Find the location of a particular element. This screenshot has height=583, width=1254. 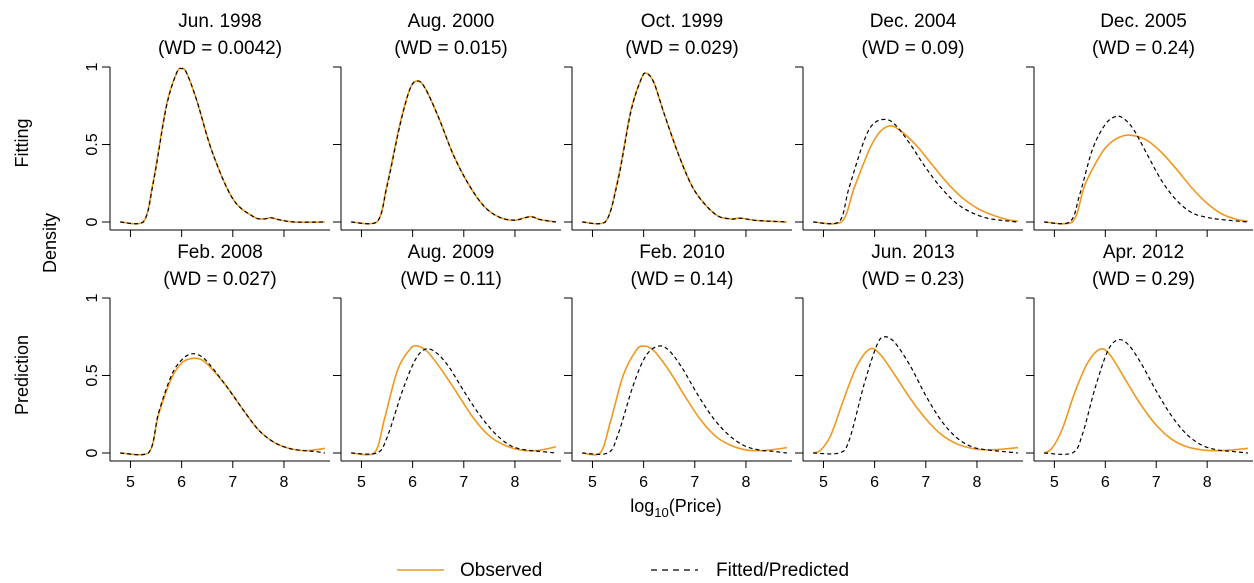

x-axis-label: log10(Price) is located at coordinates (676, 508).